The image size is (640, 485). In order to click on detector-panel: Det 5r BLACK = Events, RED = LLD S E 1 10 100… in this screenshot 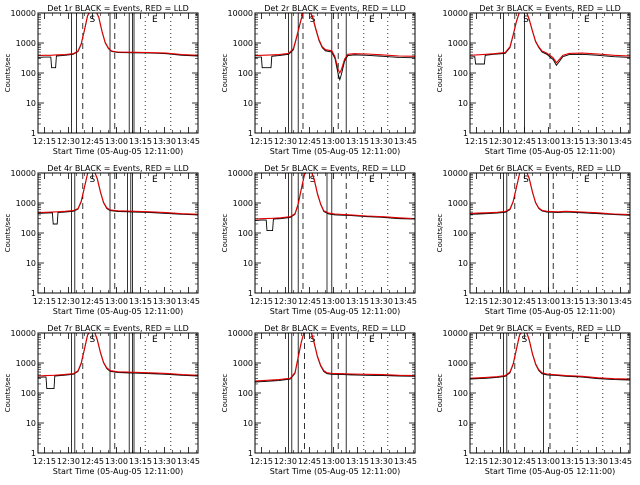, I will do `click(319, 240)`.